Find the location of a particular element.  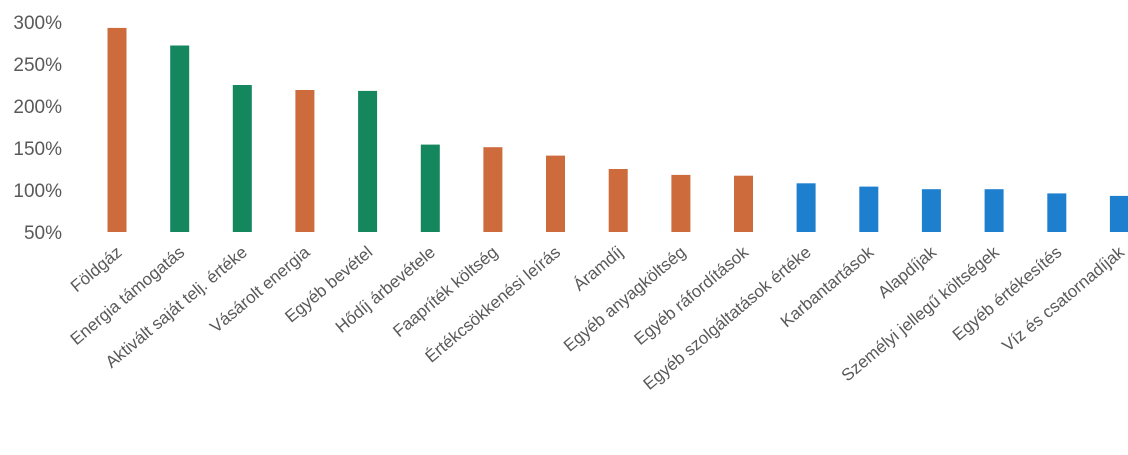

x-category-label: Földgáz is located at coordinates (96, 269).